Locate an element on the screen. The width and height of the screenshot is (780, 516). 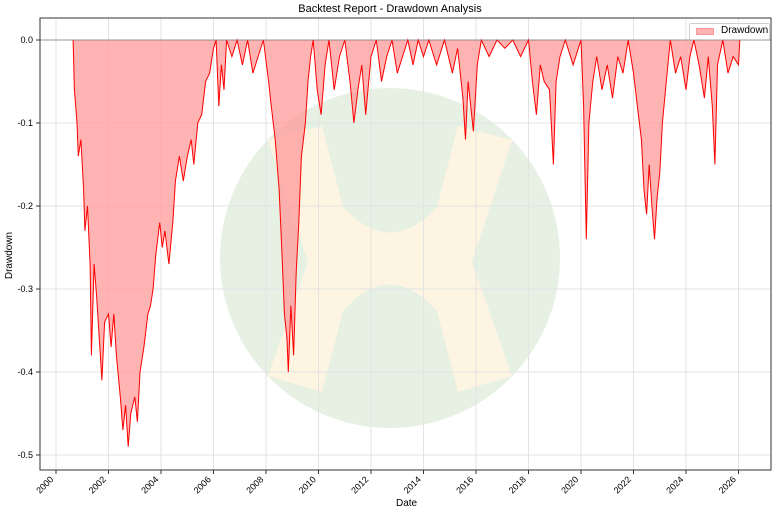
chart-title: Backtest Report - Drawdown Analysis is located at coordinates (390, 9).